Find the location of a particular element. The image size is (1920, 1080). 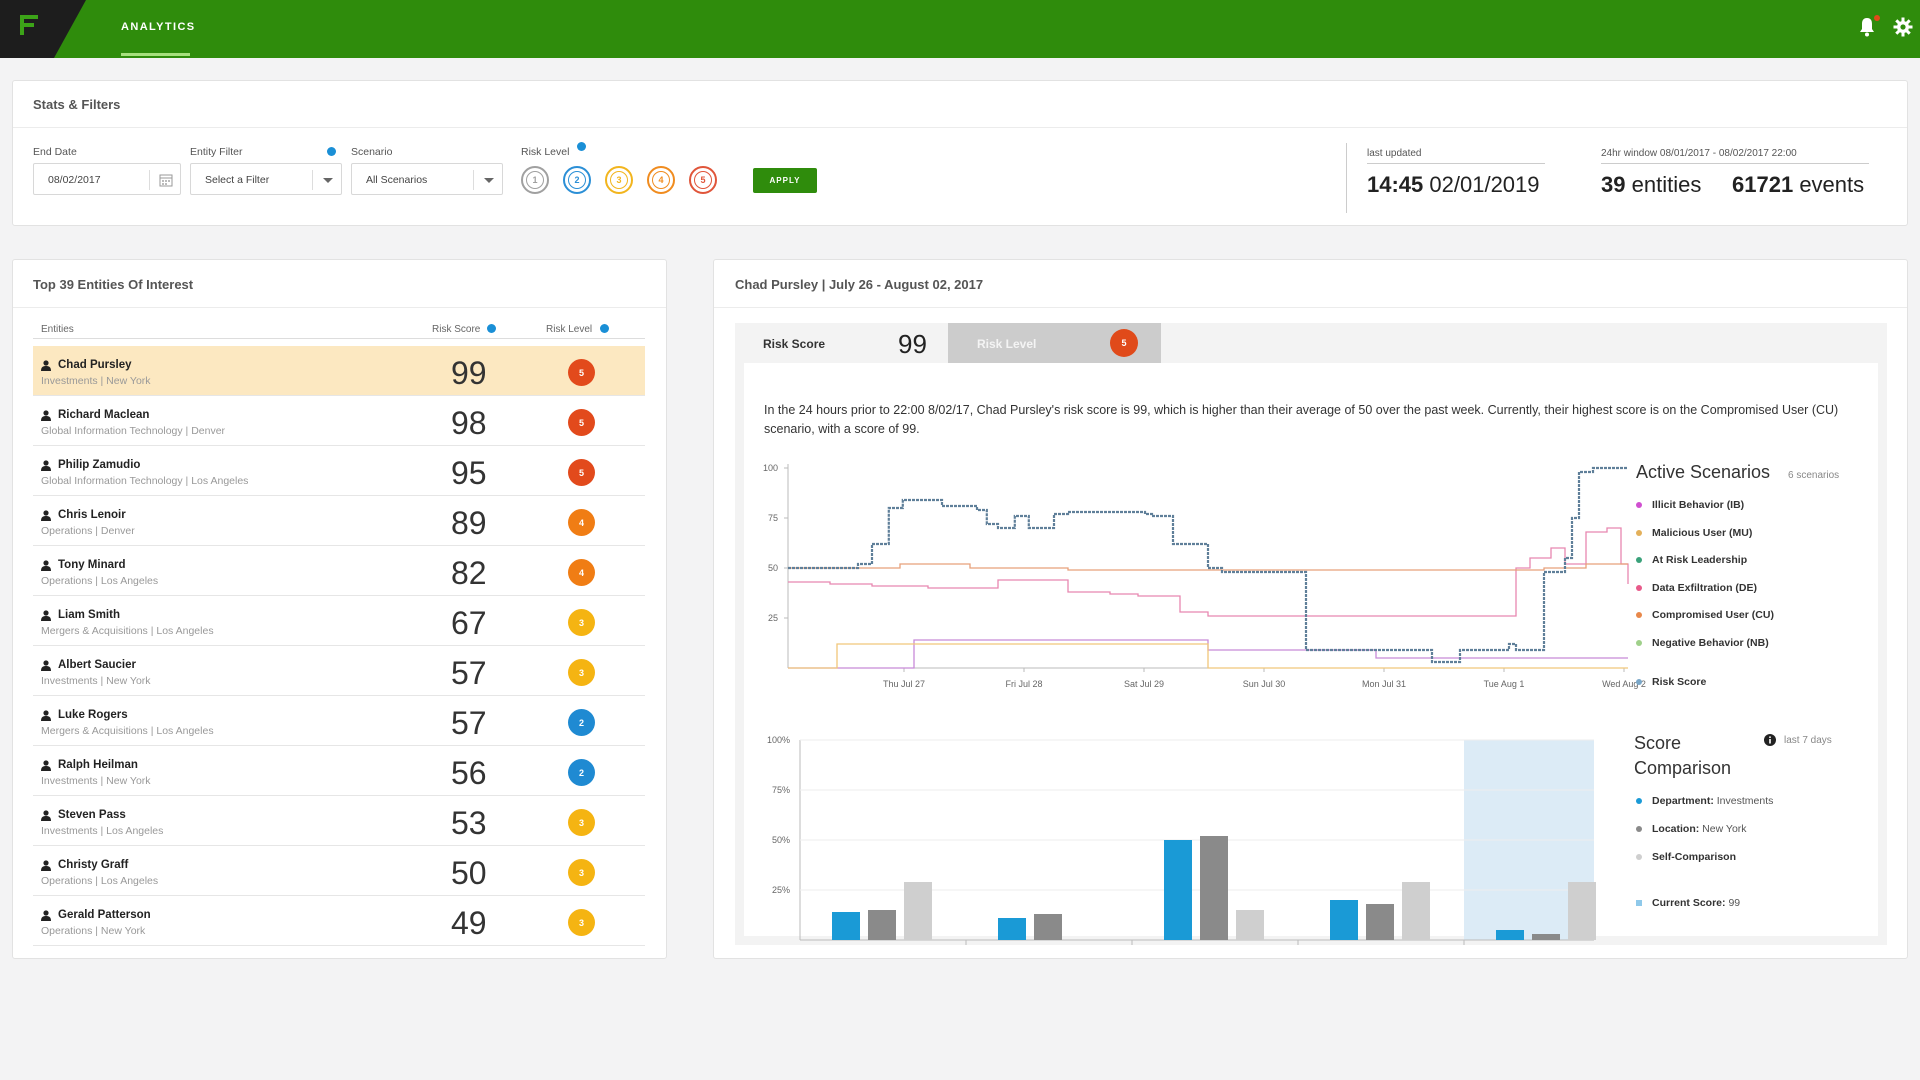

risk-level-toggle-5: 5 is located at coordinates (703, 180).